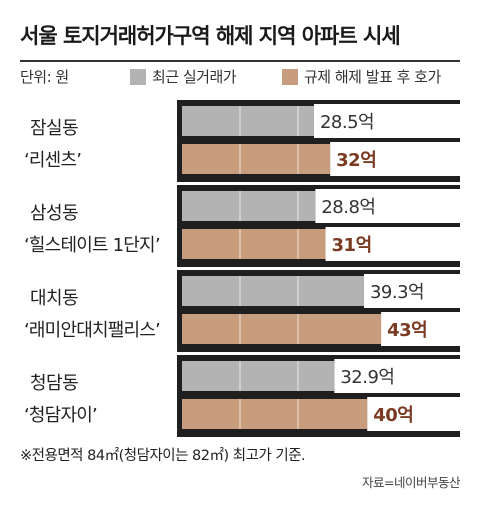  What do you see at coordinates (393, 415) in the screenshot?
I see `value-label-asking: 40억` at bounding box center [393, 415].